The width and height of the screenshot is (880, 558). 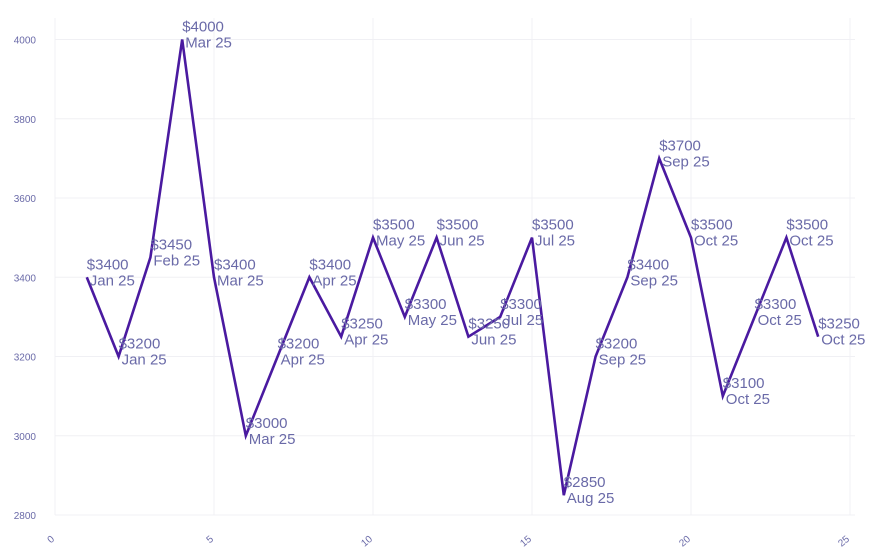 What do you see at coordinates (449, 542) in the screenshot?
I see `x-axis-ticks: 0 5 10 15 20 25` at bounding box center [449, 542].